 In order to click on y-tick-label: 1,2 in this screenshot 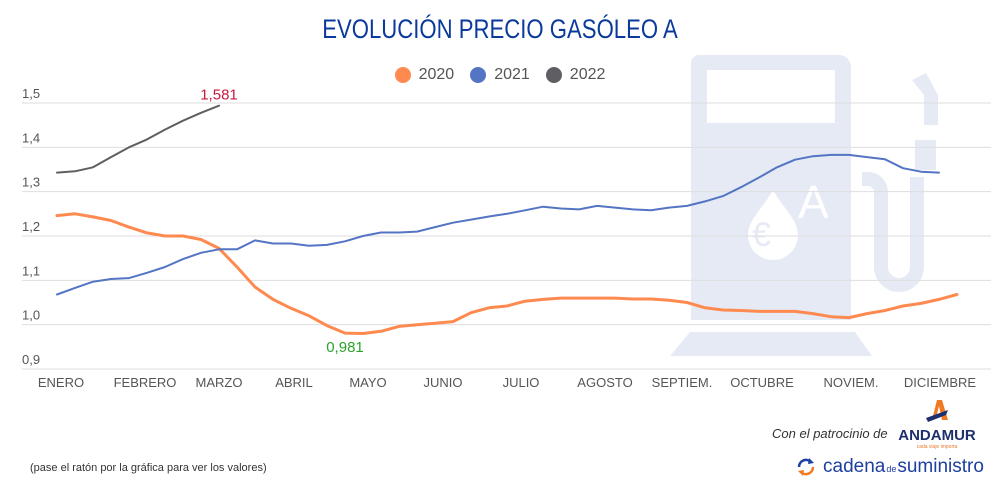, I will do `click(31, 226)`.